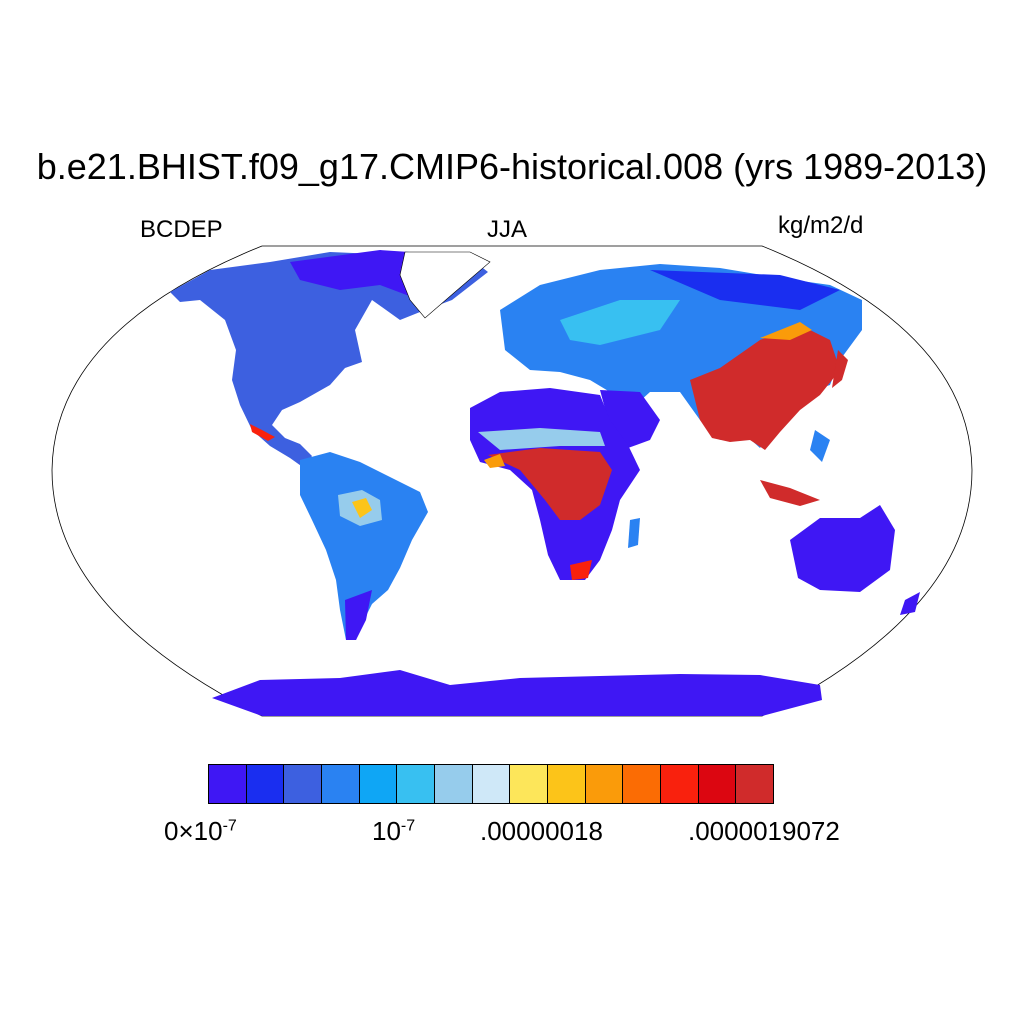  I want to click on south-africa-hot, so click(581, 570).